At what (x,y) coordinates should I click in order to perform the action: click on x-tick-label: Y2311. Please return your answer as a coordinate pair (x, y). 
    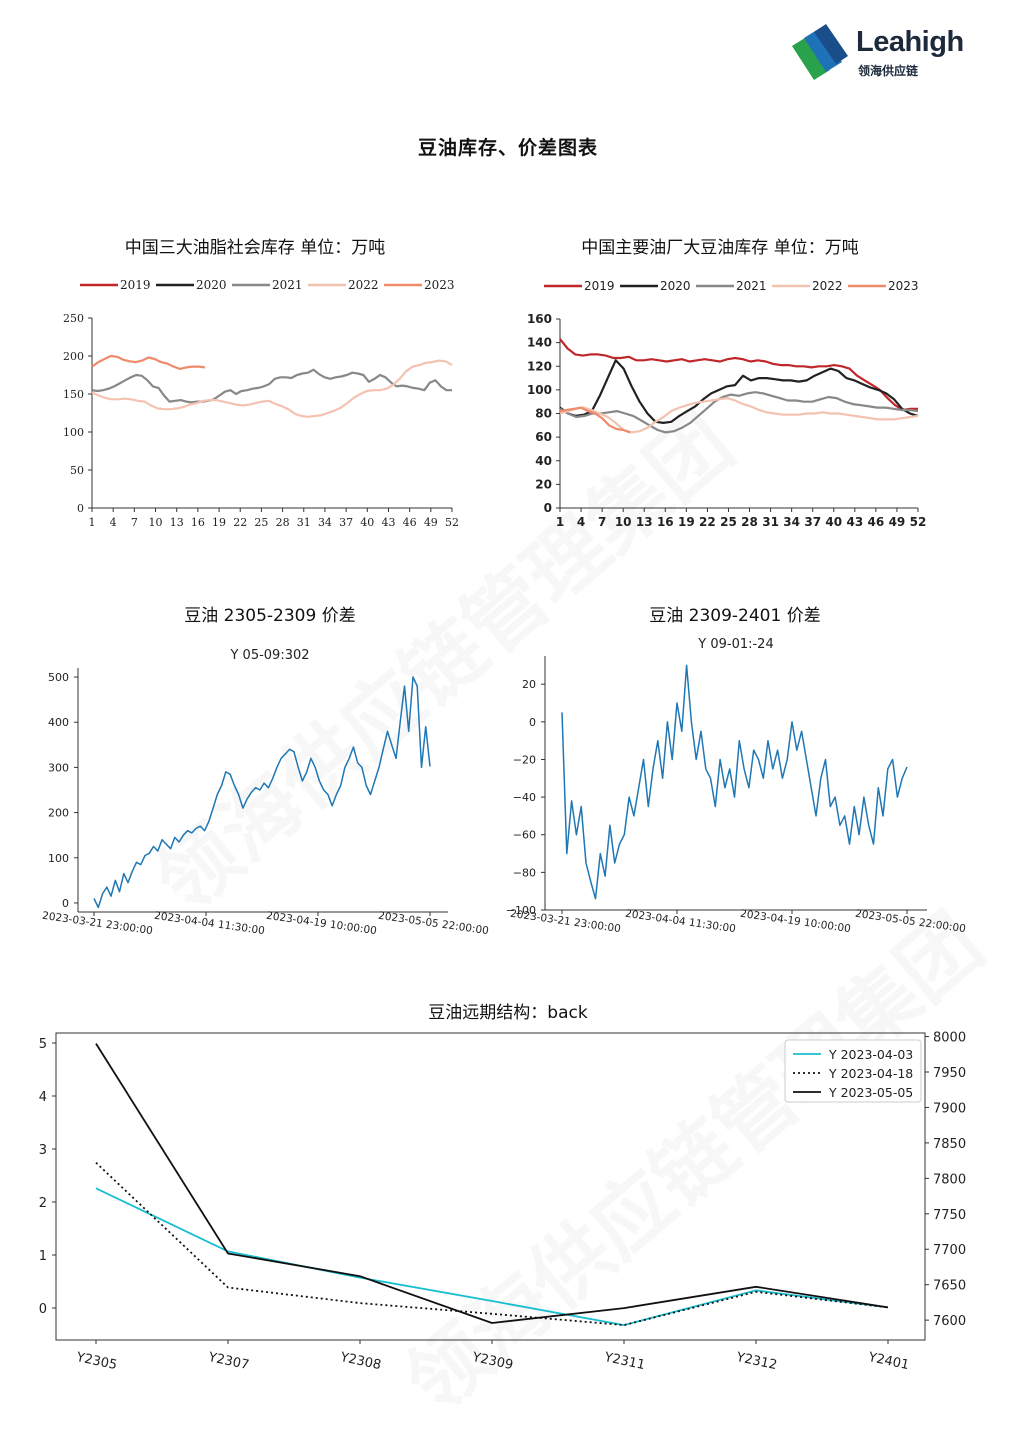
    Looking at the image, I should click on (624, 1361).